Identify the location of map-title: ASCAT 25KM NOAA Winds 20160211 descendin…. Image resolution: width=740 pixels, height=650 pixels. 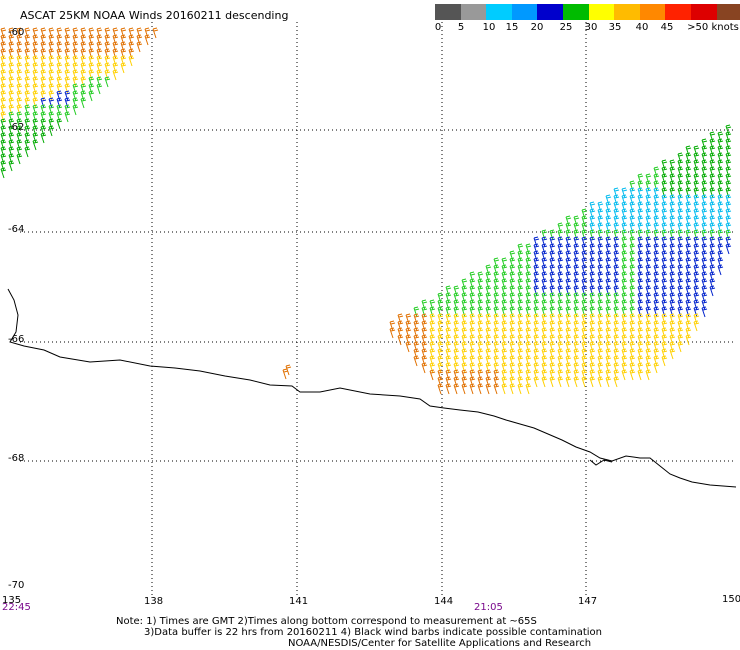
(154, 15).